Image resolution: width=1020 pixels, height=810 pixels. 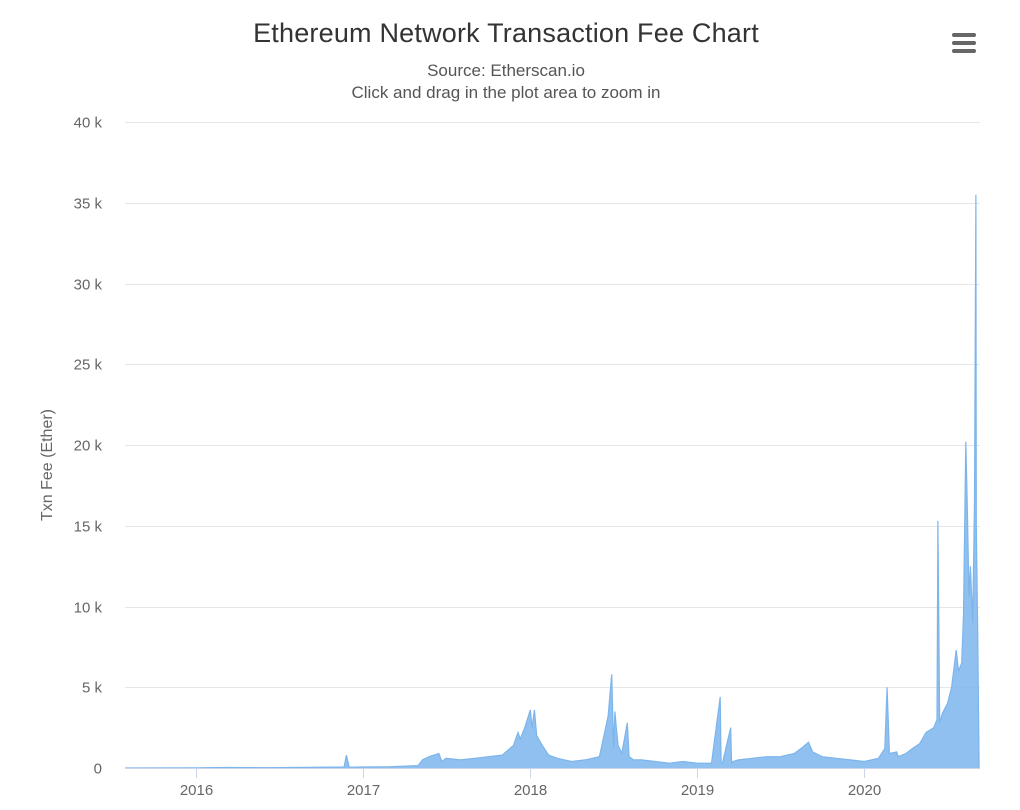 What do you see at coordinates (92, 688) in the screenshot?
I see `y-tick-label: 5 k` at bounding box center [92, 688].